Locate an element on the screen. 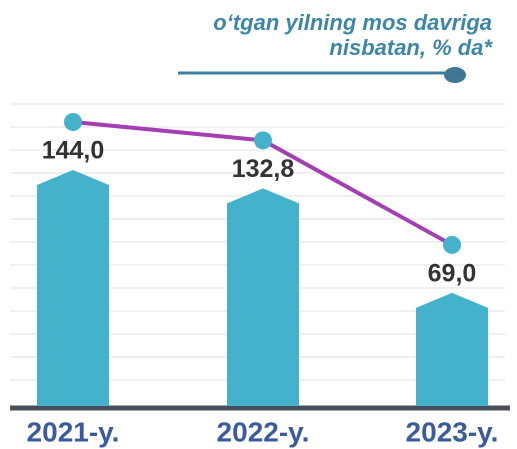 This screenshot has width=517, height=449. legend-marker is located at coordinates (455, 75).